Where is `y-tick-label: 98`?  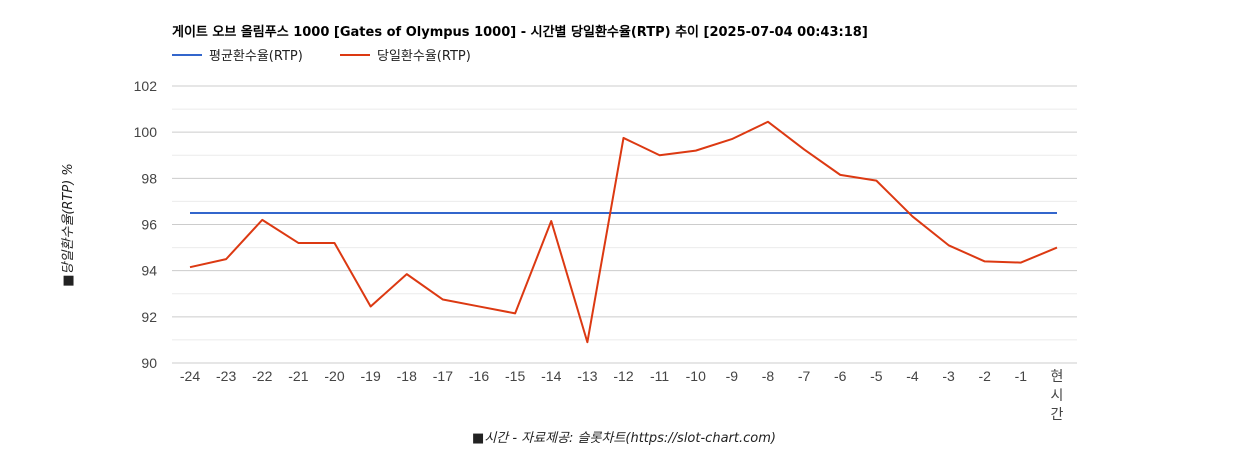 y-tick-label: 98 is located at coordinates (149, 178).